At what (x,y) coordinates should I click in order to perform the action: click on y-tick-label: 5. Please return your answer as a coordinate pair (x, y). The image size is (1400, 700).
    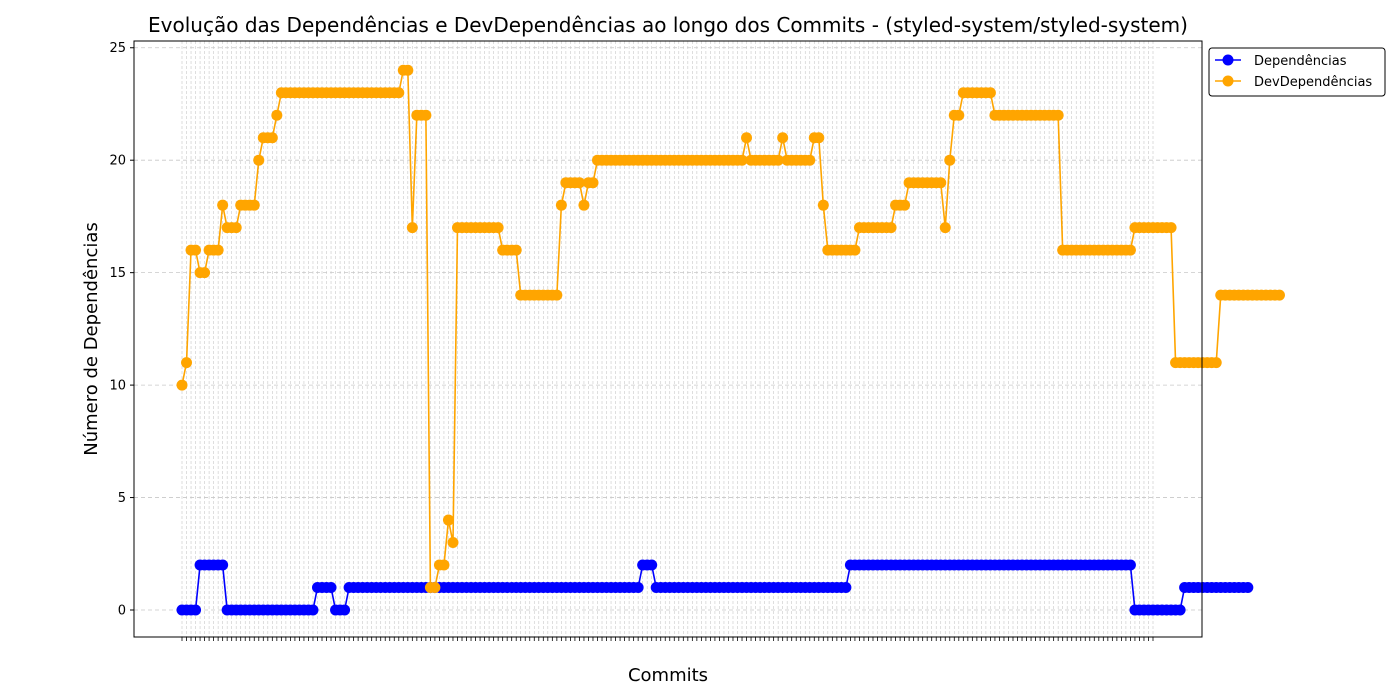
    Looking at the image, I should click on (122, 498).